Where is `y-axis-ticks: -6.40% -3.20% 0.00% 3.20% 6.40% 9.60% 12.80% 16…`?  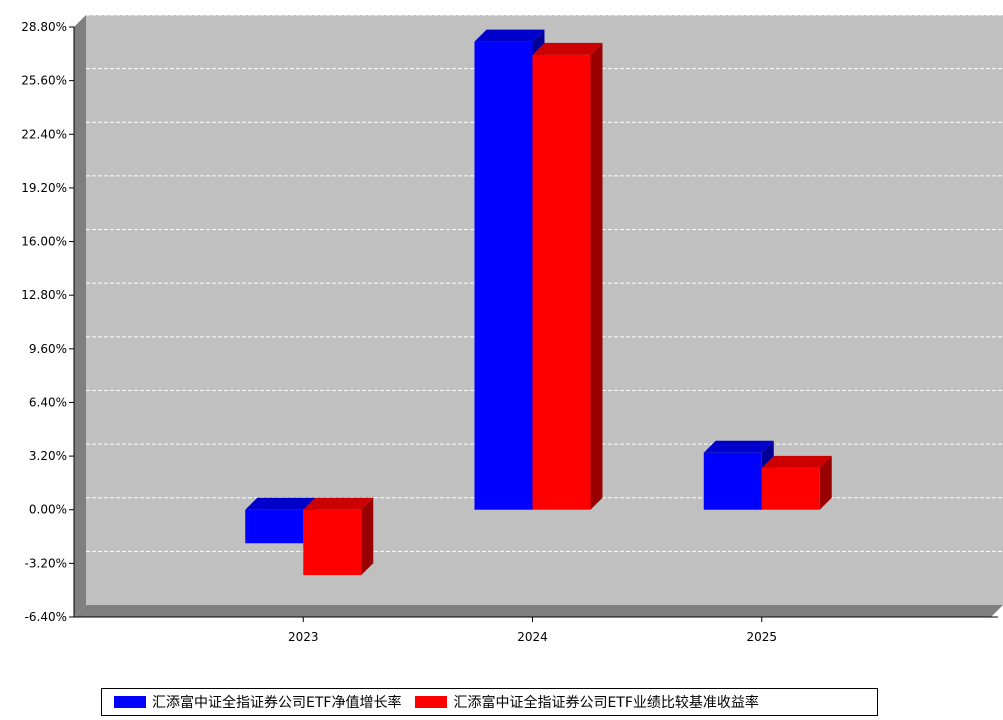
y-axis-ticks: -6.40% -3.20% 0.00% 3.20% 6.40% 9.60% 12.80% 16… is located at coordinates (47, 322).